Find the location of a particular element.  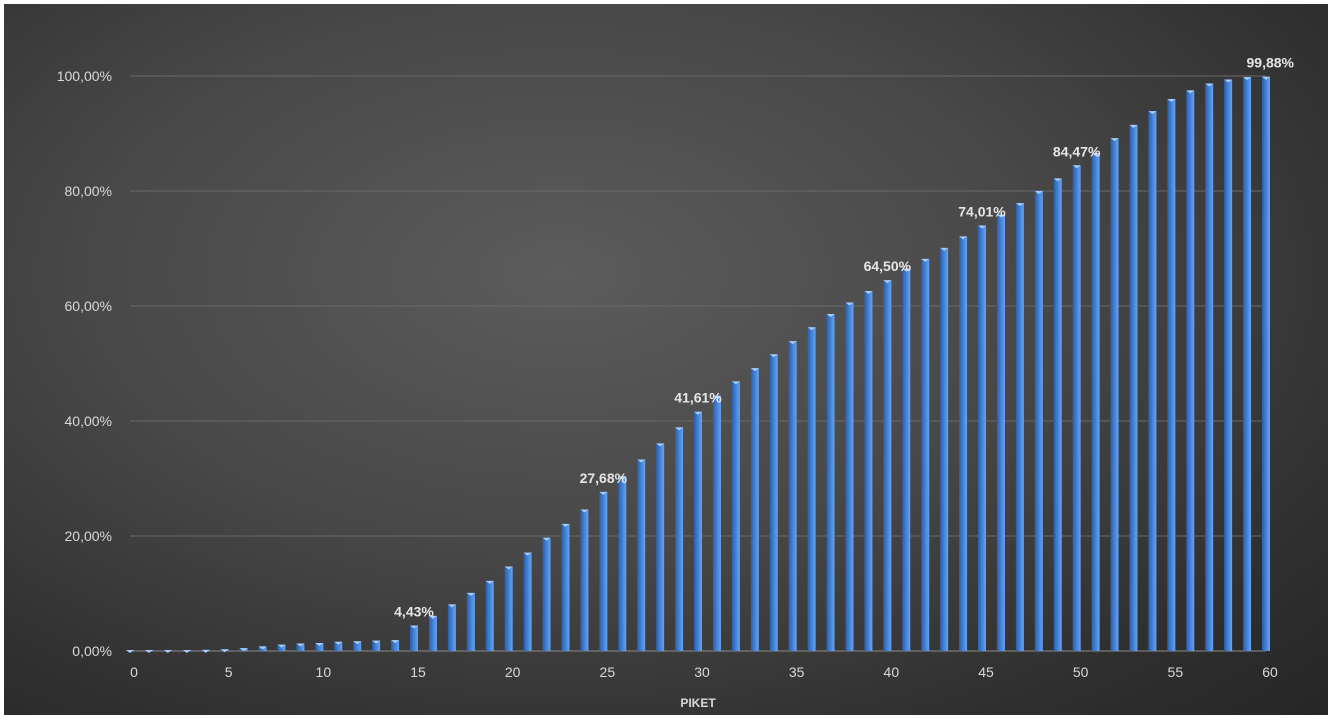

y-tick-label: 40,00% is located at coordinates (88, 421).